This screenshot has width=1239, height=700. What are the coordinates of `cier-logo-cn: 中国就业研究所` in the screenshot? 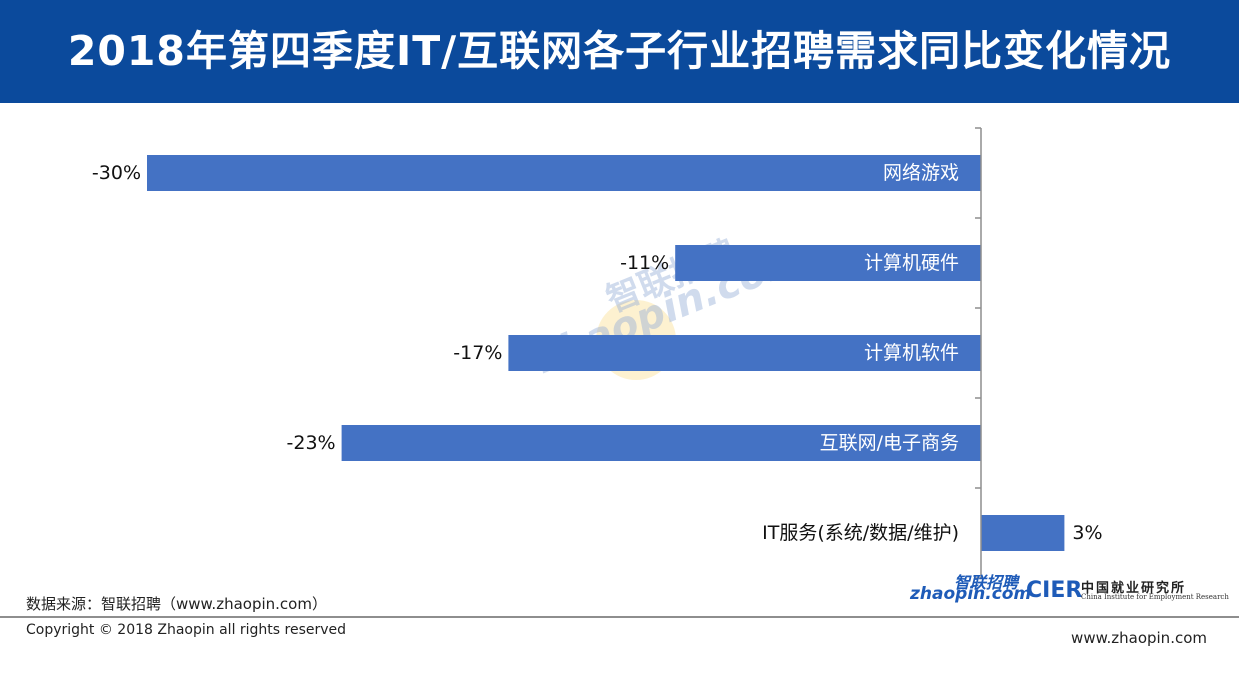 It's located at (1134, 588).